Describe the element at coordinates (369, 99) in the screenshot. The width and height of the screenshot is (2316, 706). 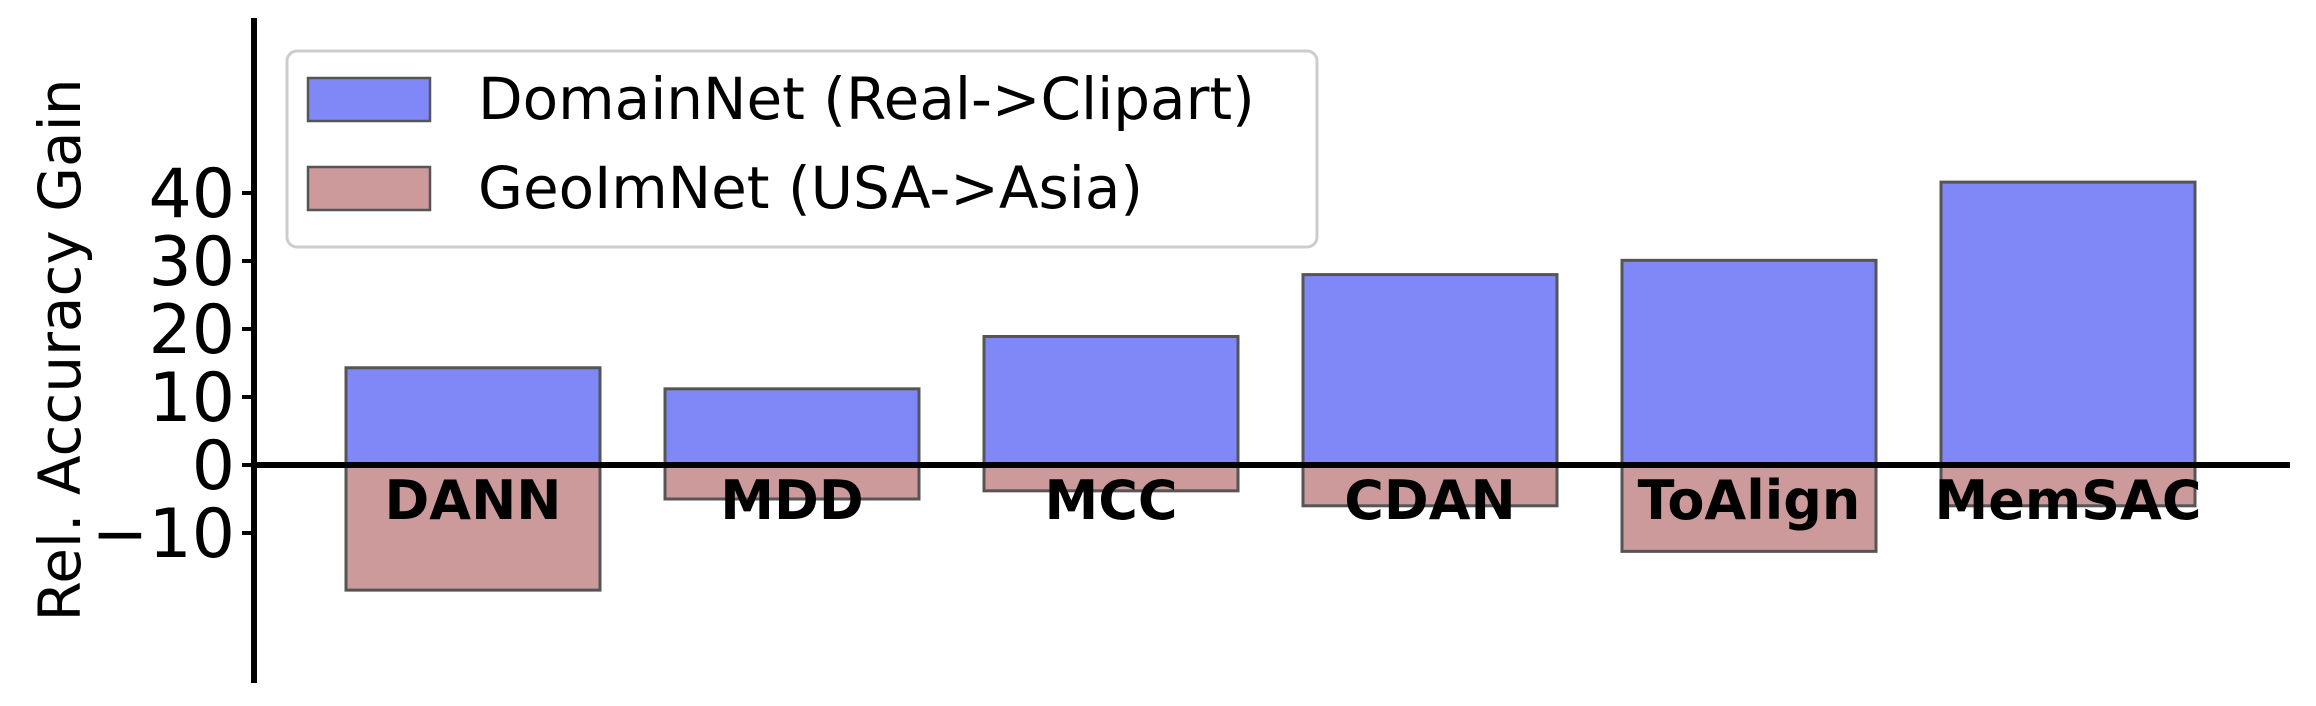
I see `legend-swatch-domainnet` at that location.